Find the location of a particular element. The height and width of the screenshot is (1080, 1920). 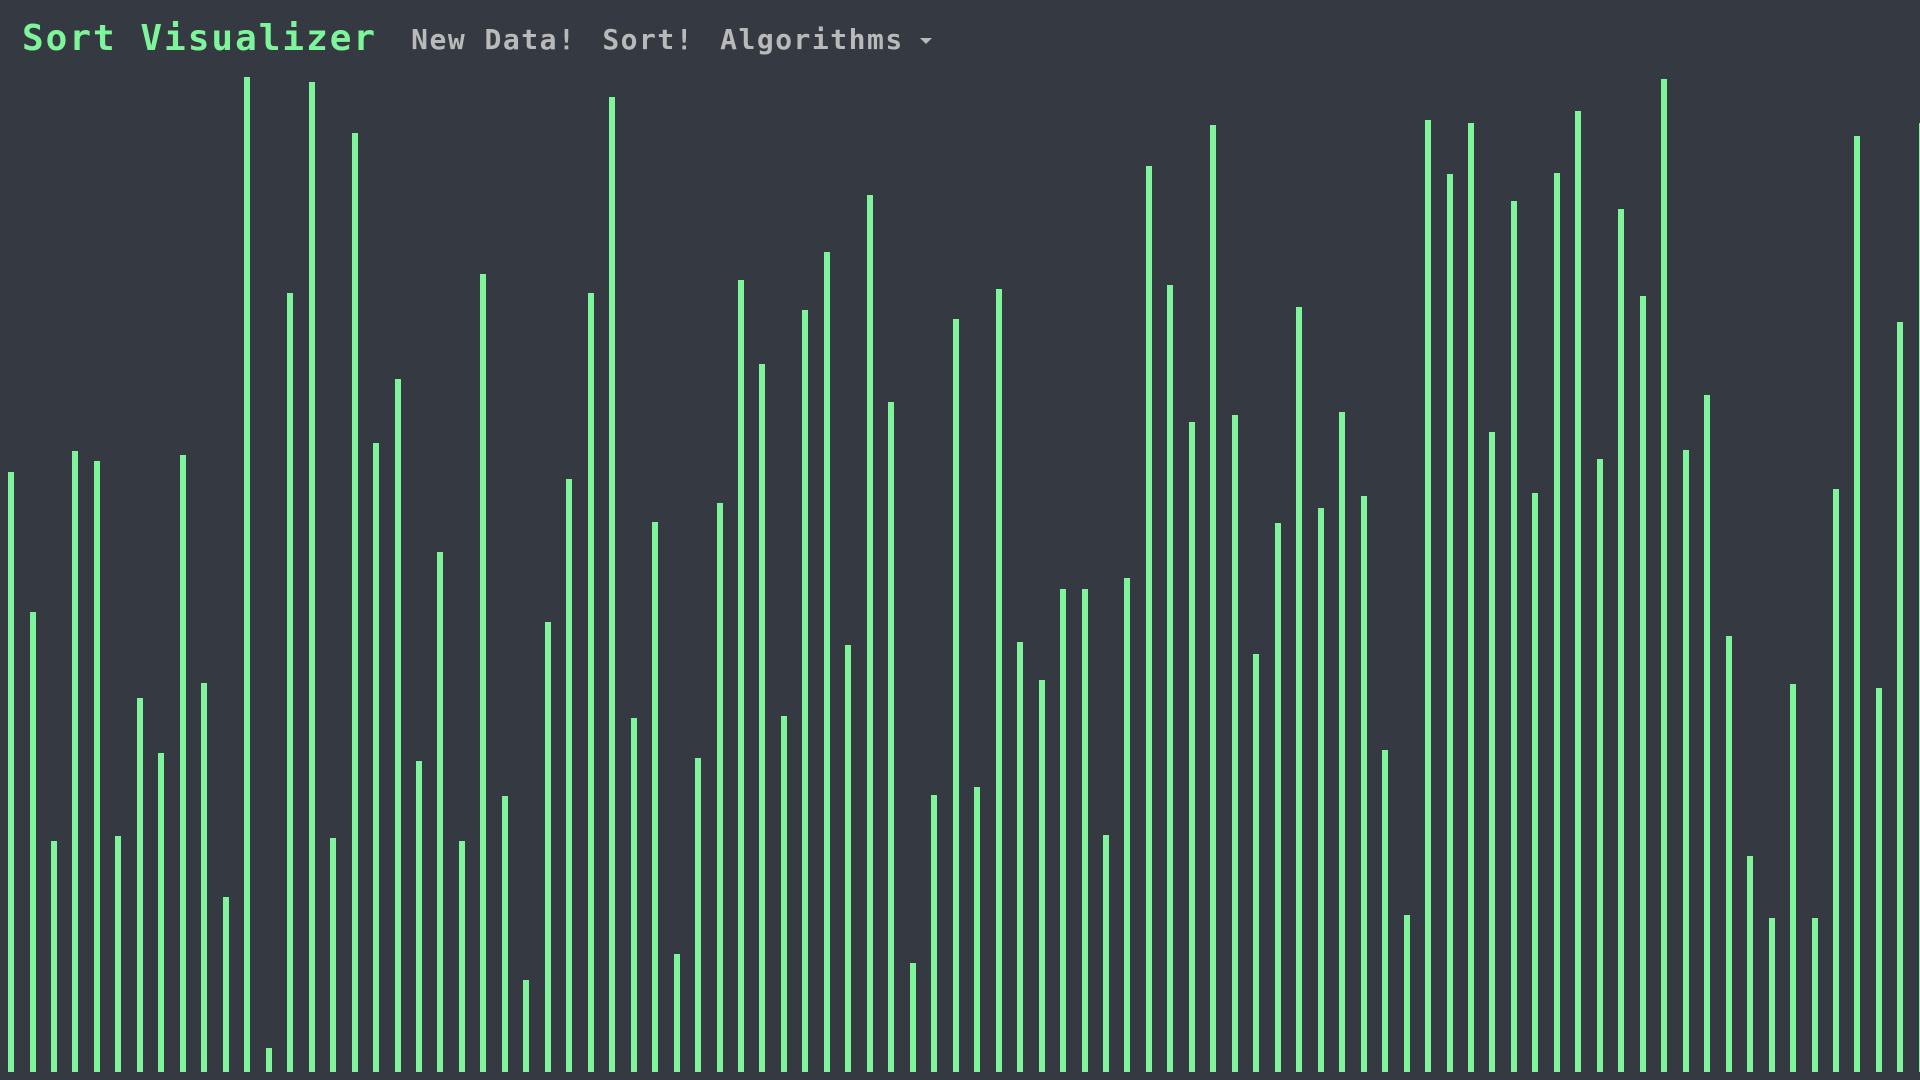

chevron-down-icon is located at coordinates (925, 41).